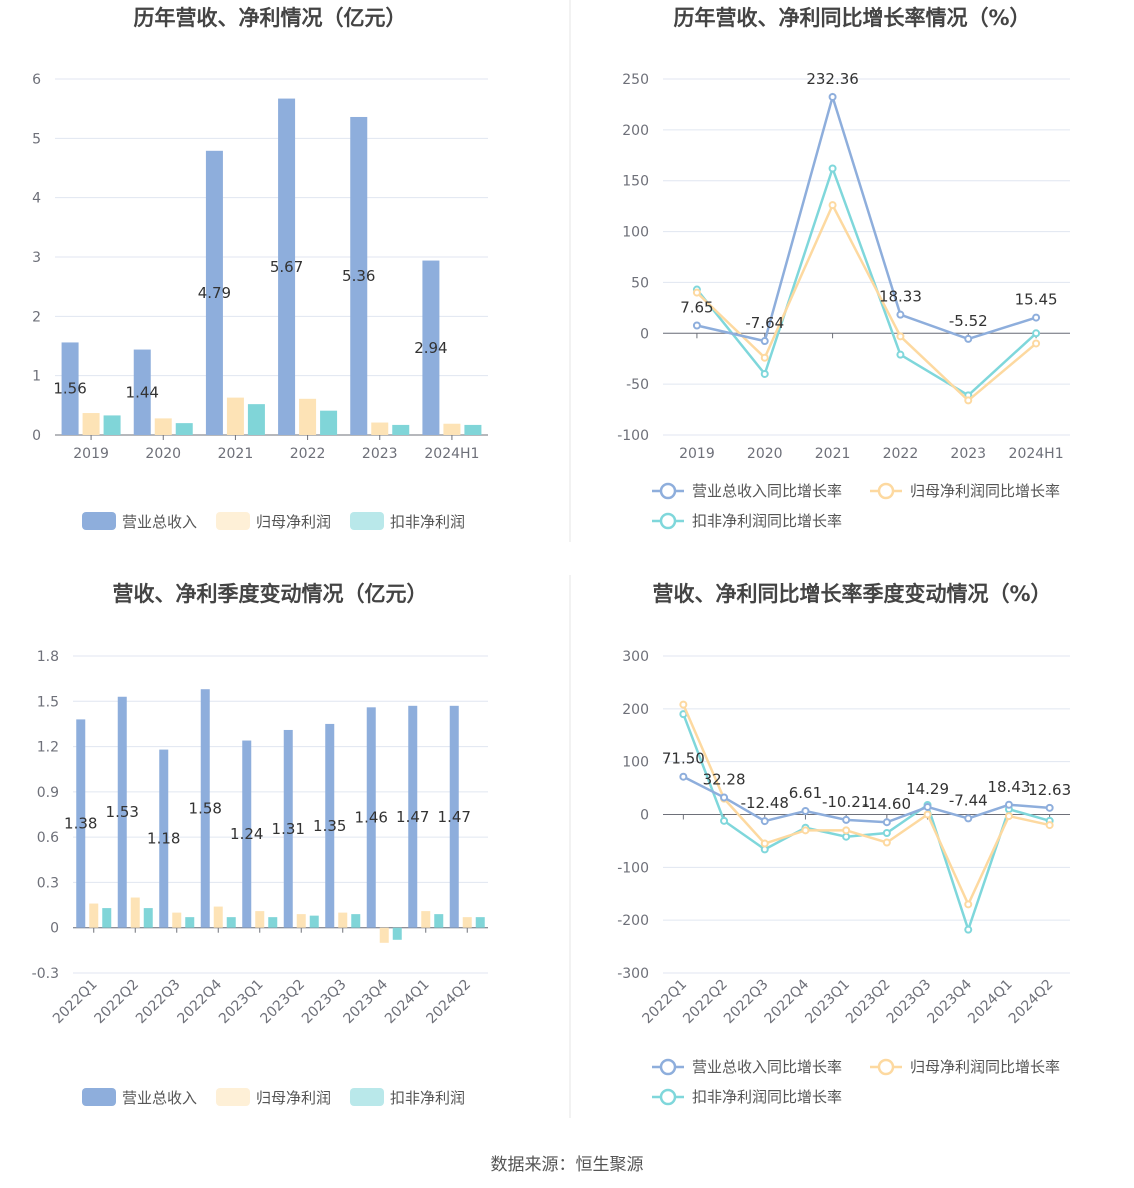 The height and width of the screenshot is (1188, 1134). What do you see at coordinates (868, 1002) in the screenshot?
I see `quarter-growth-x-tick: 2023Q2` at bounding box center [868, 1002].